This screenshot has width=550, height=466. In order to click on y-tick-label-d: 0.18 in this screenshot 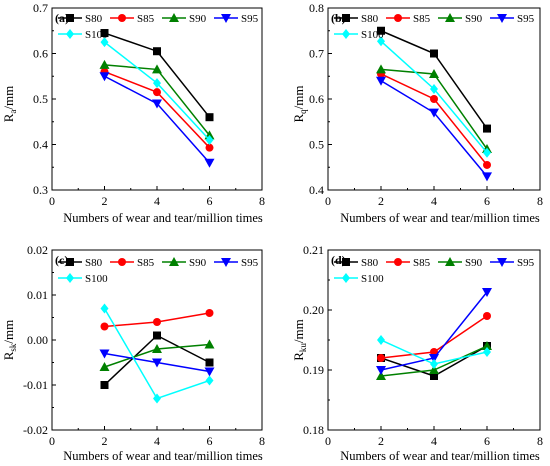, I will do `click(313, 430)`.